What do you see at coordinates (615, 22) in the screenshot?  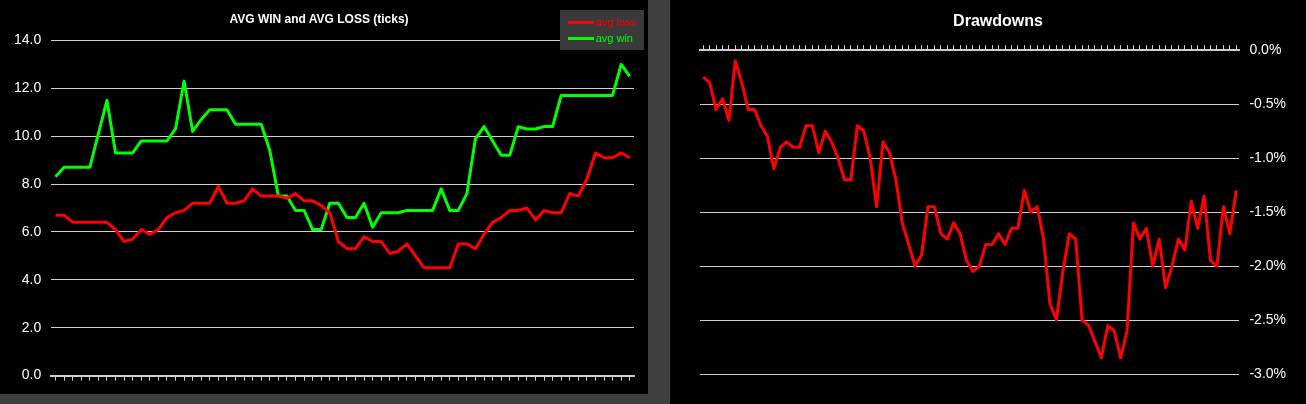 I see `legend-label: avg loss` at bounding box center [615, 22].